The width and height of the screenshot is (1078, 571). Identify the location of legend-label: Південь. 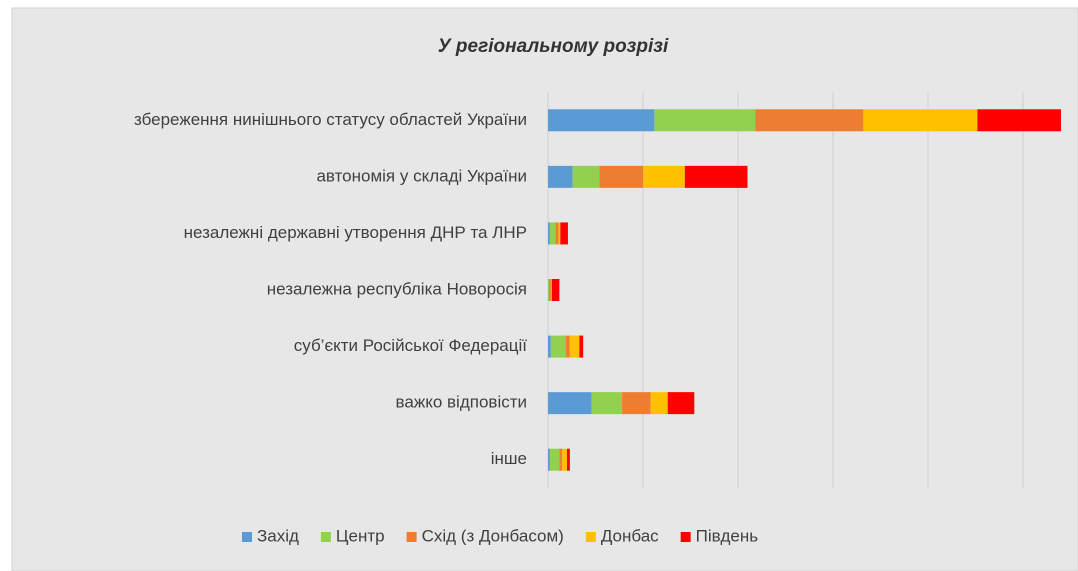
(727, 535).